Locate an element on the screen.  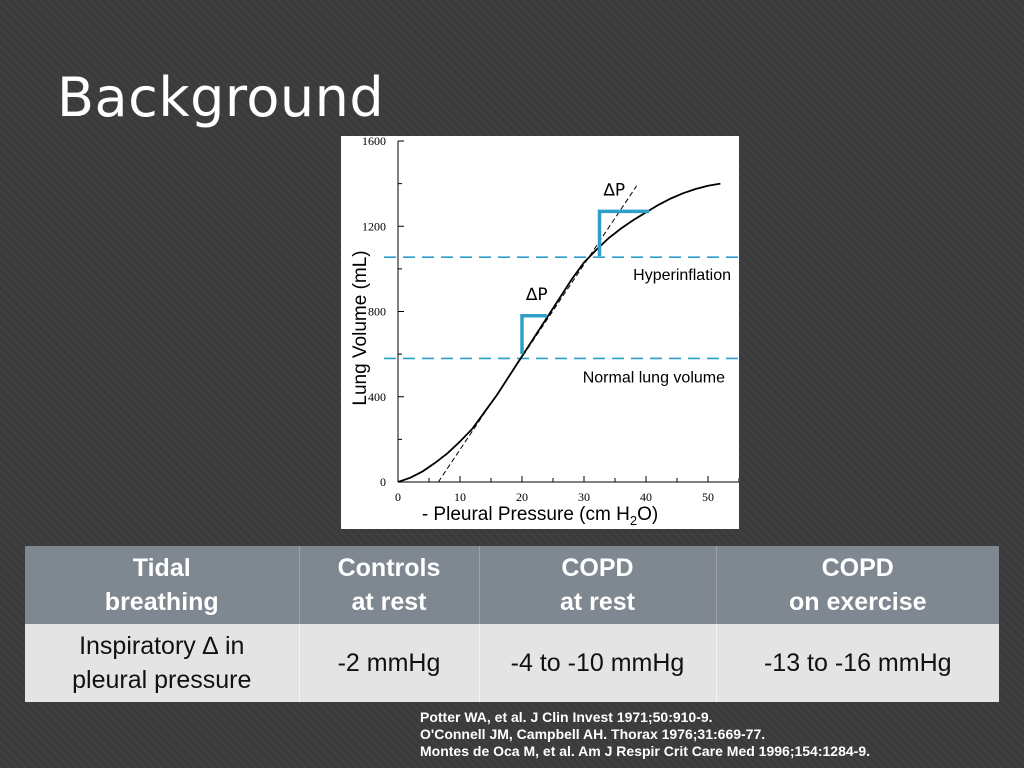
slide-title: Background is located at coordinates (221, 97).